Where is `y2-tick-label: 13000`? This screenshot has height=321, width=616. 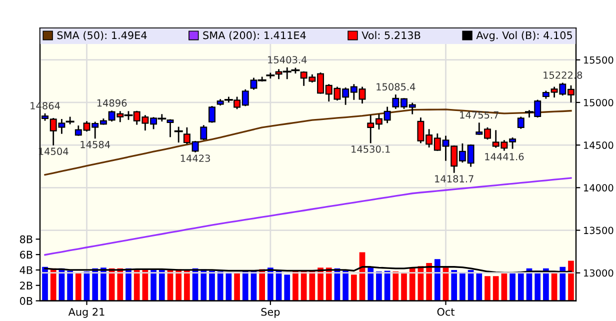 y2-tick-label: 13000 is located at coordinates (599, 273).